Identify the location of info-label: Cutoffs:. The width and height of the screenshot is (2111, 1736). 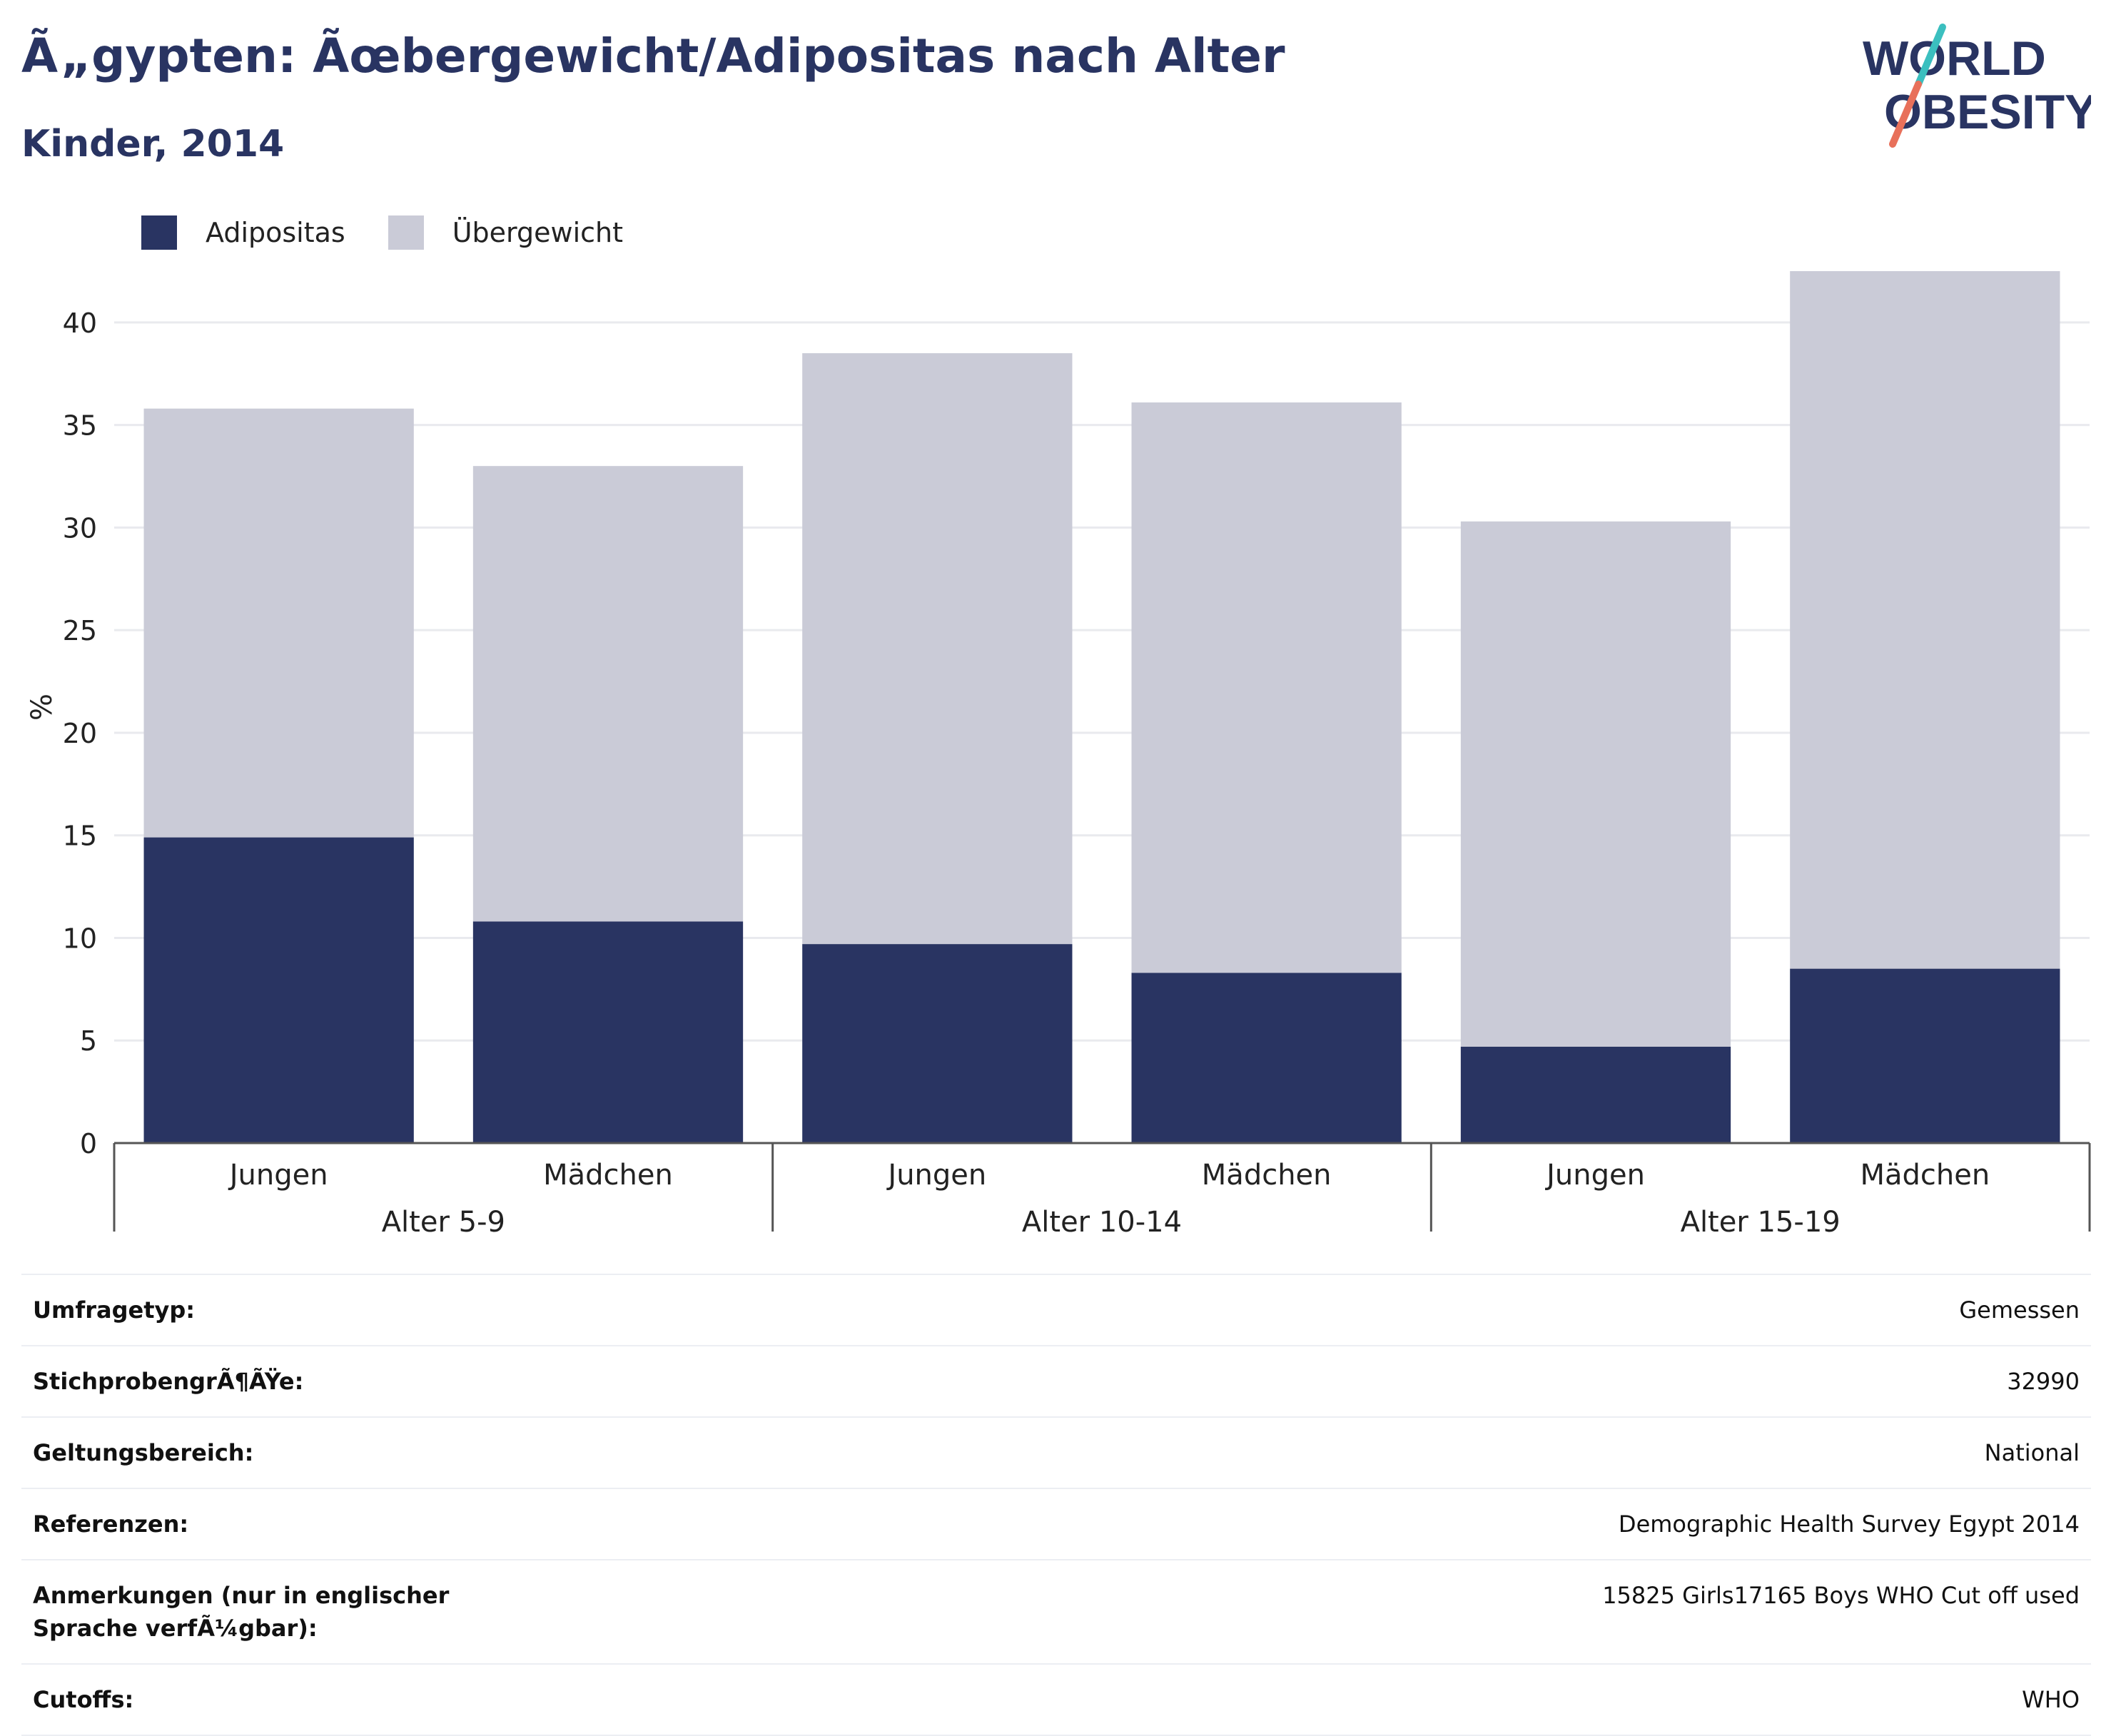
(84, 1699).